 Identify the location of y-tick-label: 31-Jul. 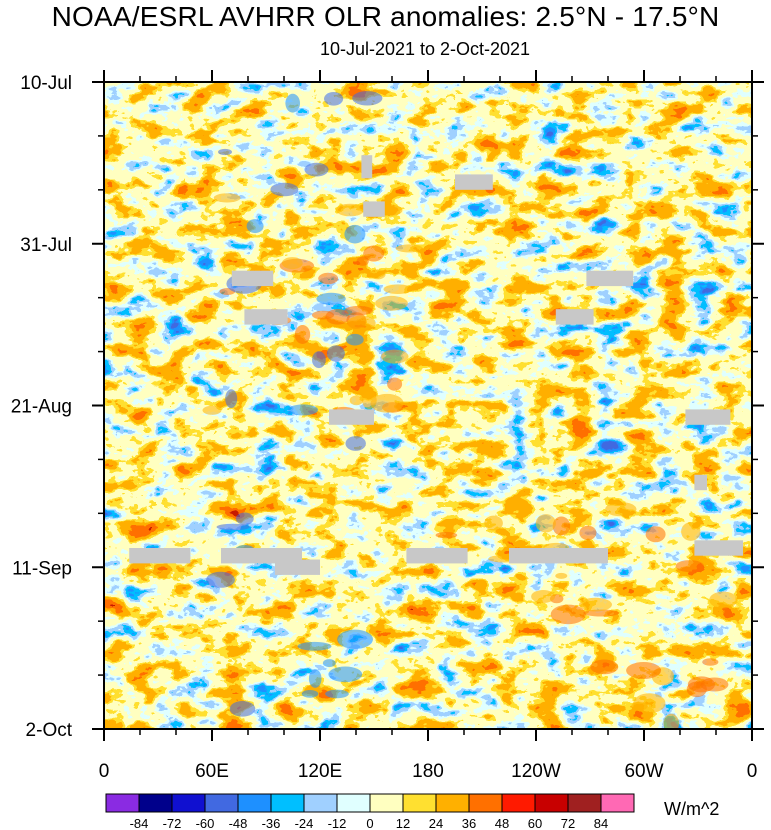
(46, 245).